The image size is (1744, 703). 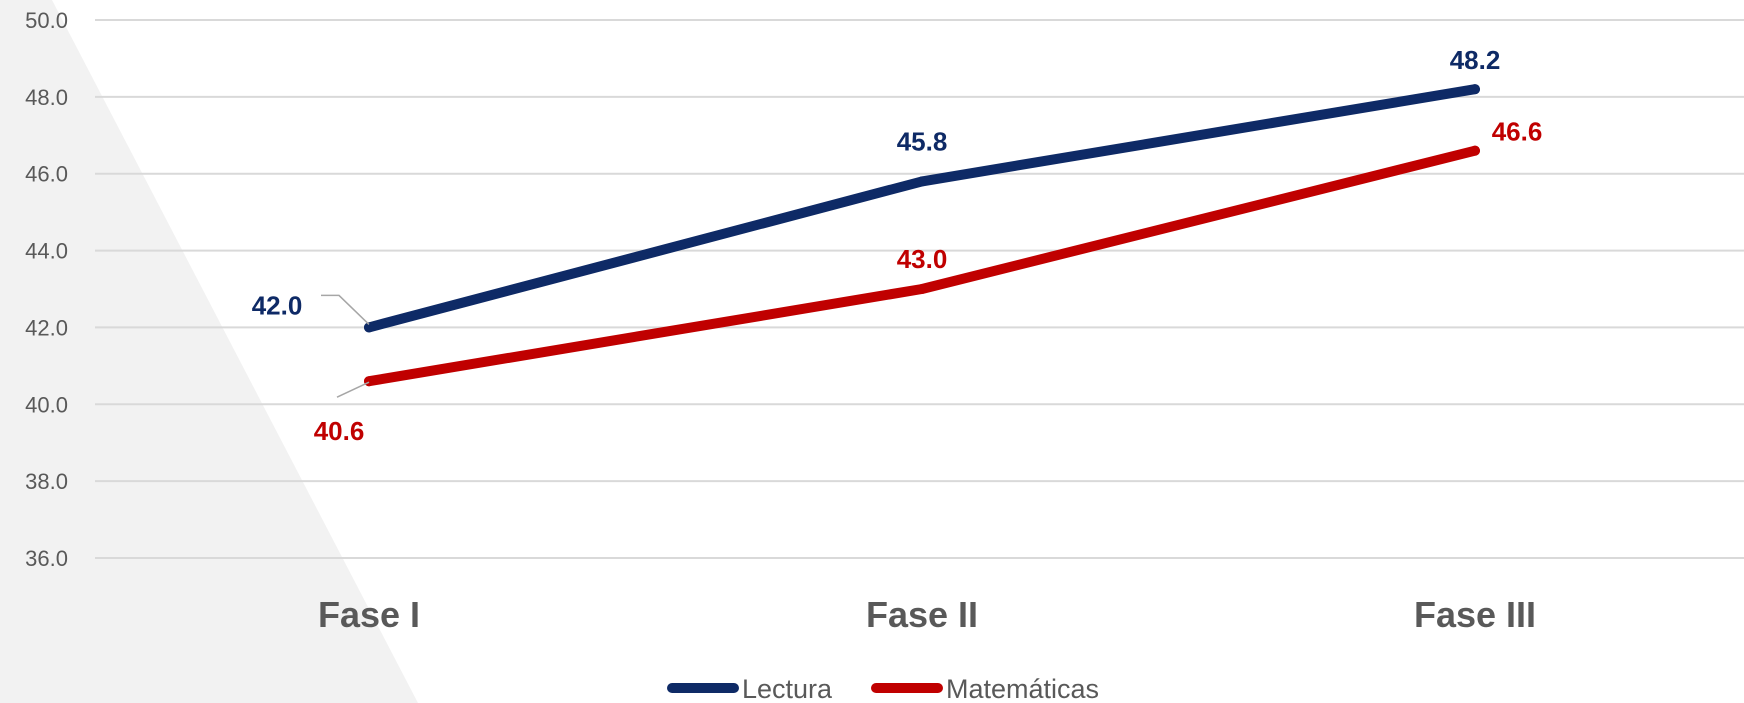 What do you see at coordinates (46, 404) in the screenshot?
I see `y-tick-label: 40.0` at bounding box center [46, 404].